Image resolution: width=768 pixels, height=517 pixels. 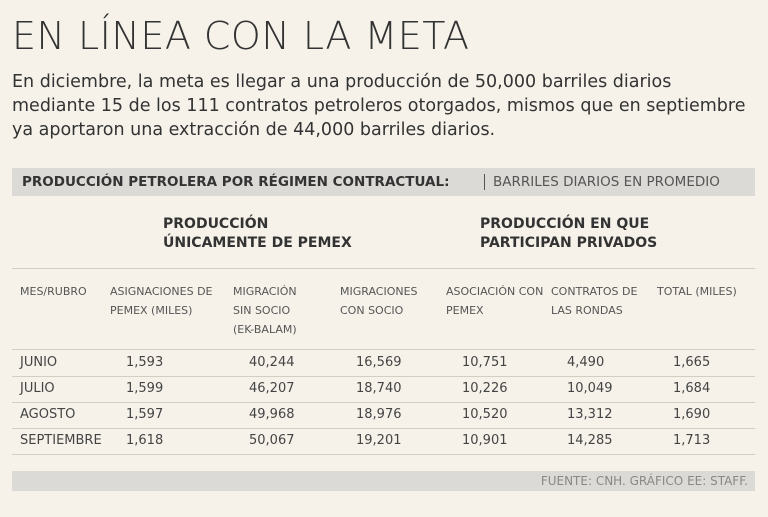 What do you see at coordinates (53, 291) in the screenshot?
I see `column-header: MES/RUBRO` at bounding box center [53, 291].